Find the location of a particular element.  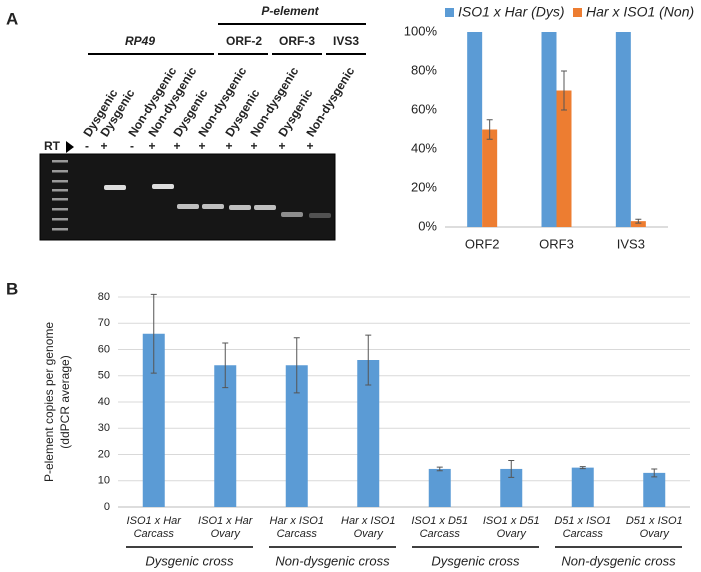

group-label: Non-dysgenic cross is located at coordinates (618, 560).